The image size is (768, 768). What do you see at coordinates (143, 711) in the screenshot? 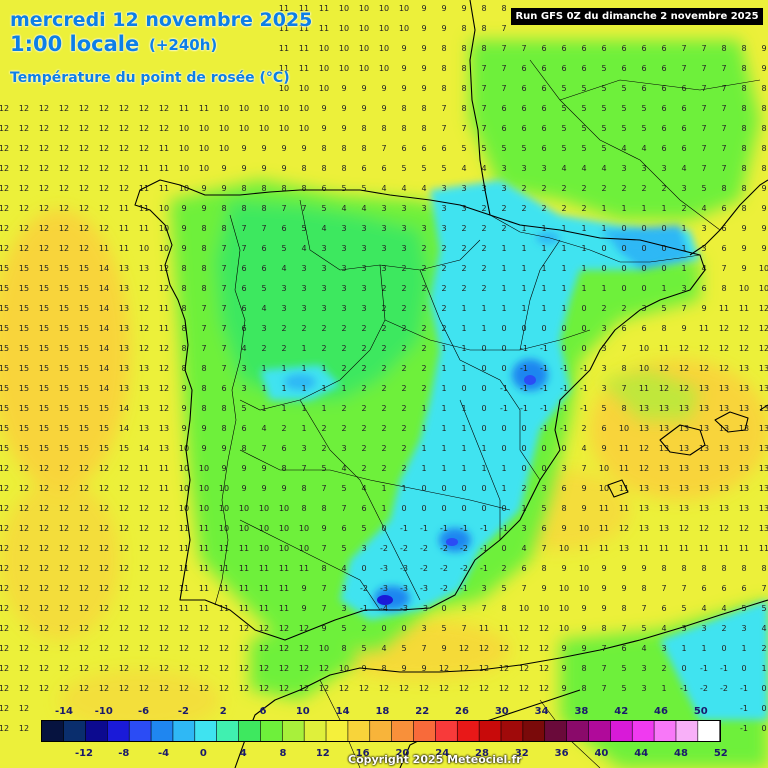
I see `legend-tick-label: -6` at bounding box center [143, 711].